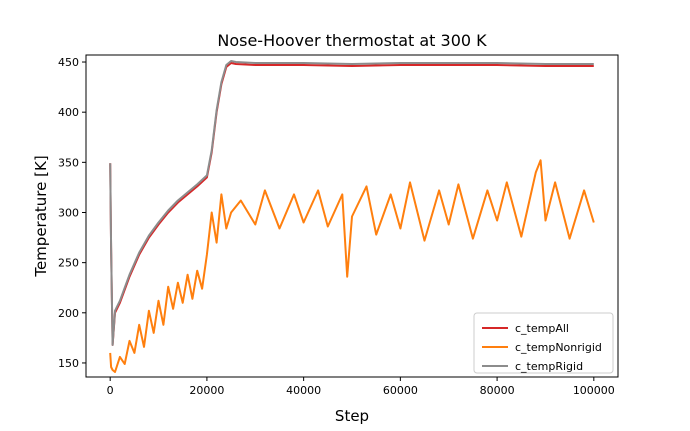  What do you see at coordinates (68, 112) in the screenshot?
I see `y-tick-label: 400` at bounding box center [68, 112].